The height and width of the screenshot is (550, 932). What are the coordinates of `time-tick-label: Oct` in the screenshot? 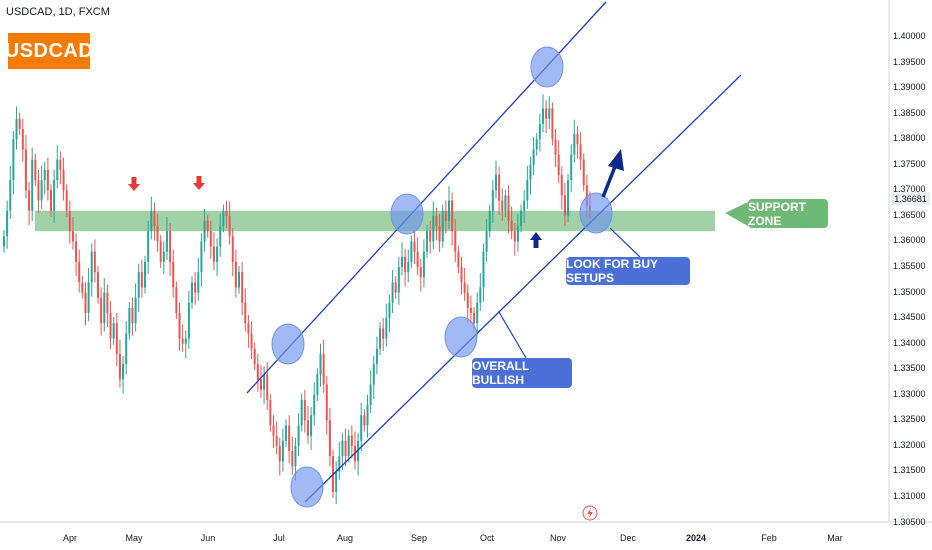 It's located at (487, 538).